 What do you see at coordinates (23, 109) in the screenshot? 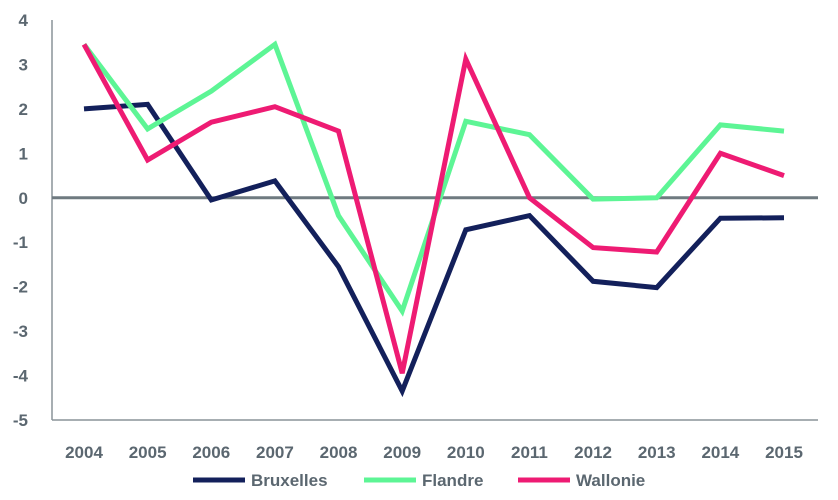
I see `y-tick-label: 2` at bounding box center [23, 109].